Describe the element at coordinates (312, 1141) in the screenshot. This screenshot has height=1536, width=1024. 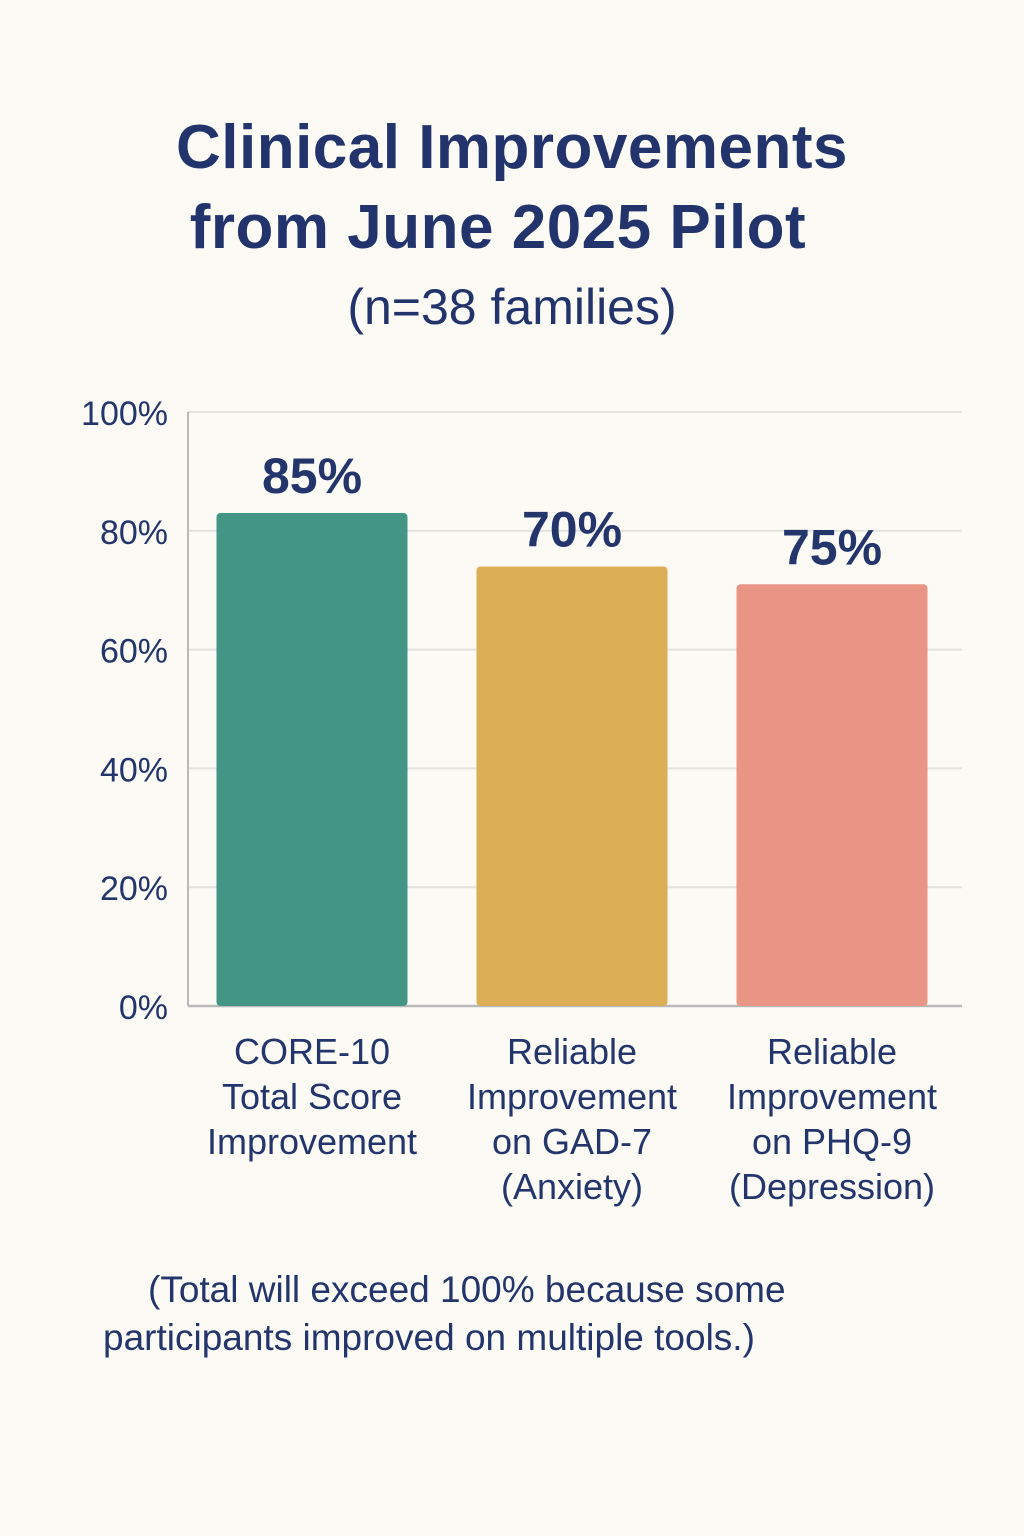
I see `x-tick-label-1: Improvement` at that location.